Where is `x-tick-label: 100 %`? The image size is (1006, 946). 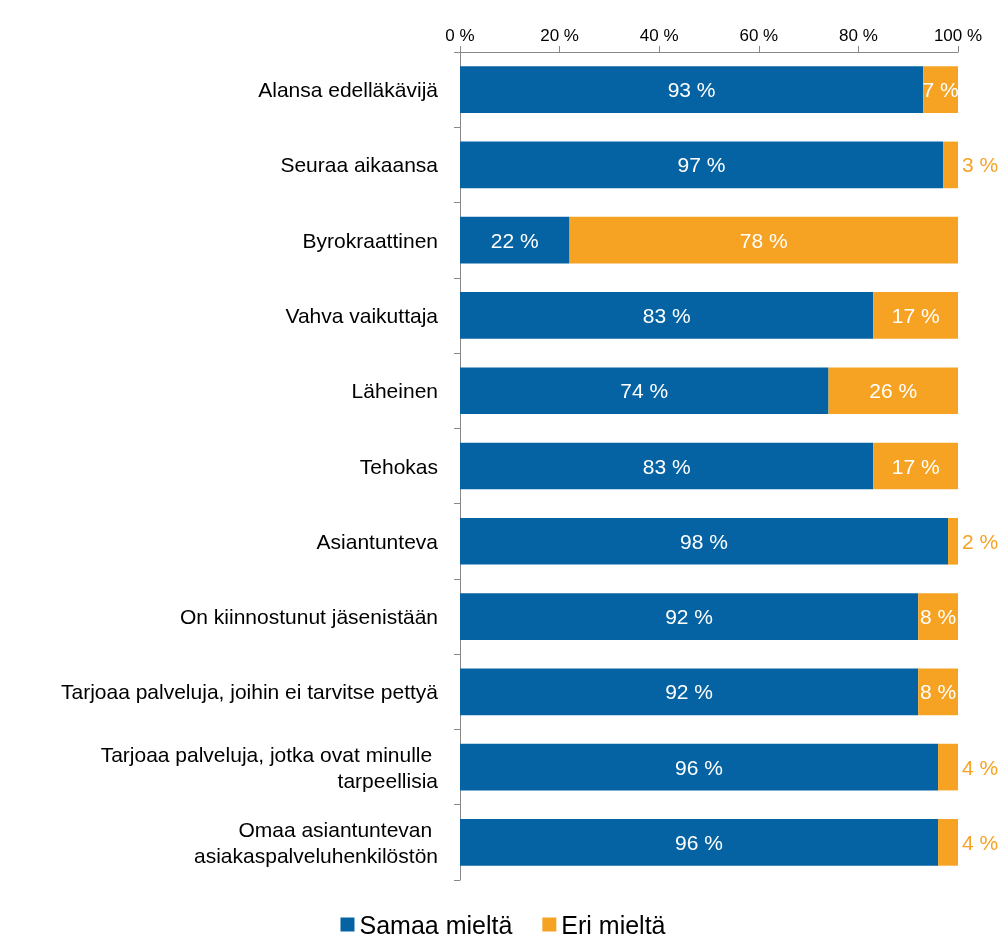
x-tick-label: 100 % is located at coordinates (958, 35).